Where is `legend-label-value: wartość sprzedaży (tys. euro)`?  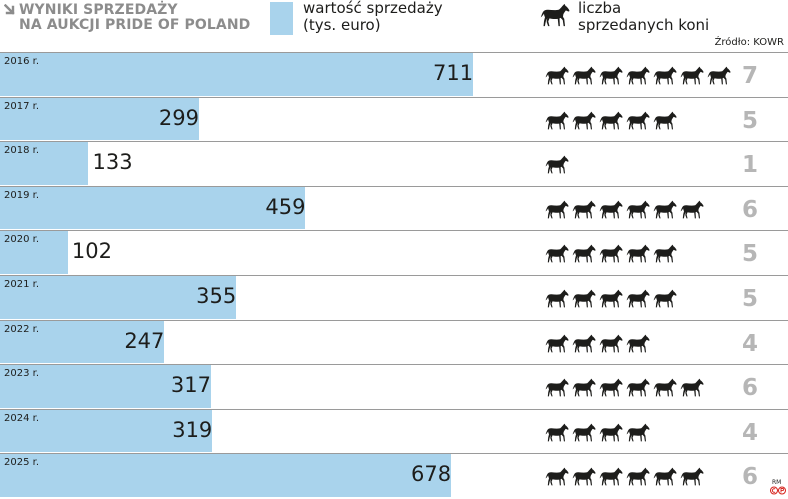 legend-label-value: wartość sprzedaży (tys. euro) is located at coordinates (373, 17).